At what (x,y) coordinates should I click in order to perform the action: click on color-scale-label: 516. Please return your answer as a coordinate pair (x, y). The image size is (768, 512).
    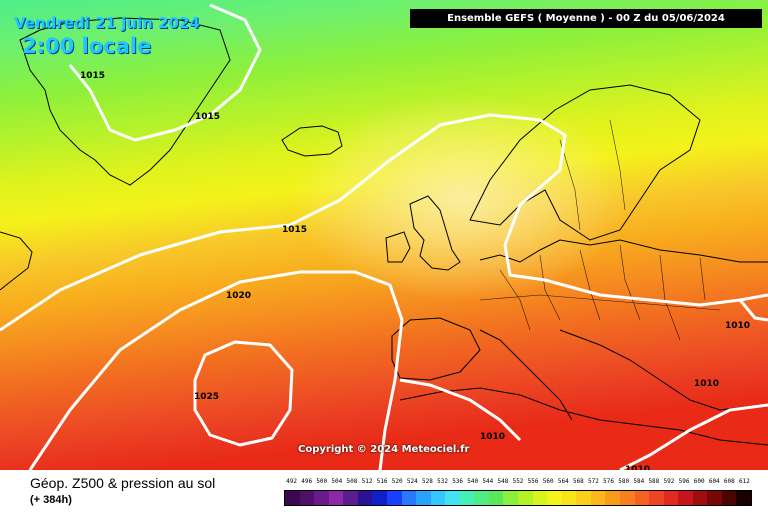
    Looking at the image, I should click on (382, 481).